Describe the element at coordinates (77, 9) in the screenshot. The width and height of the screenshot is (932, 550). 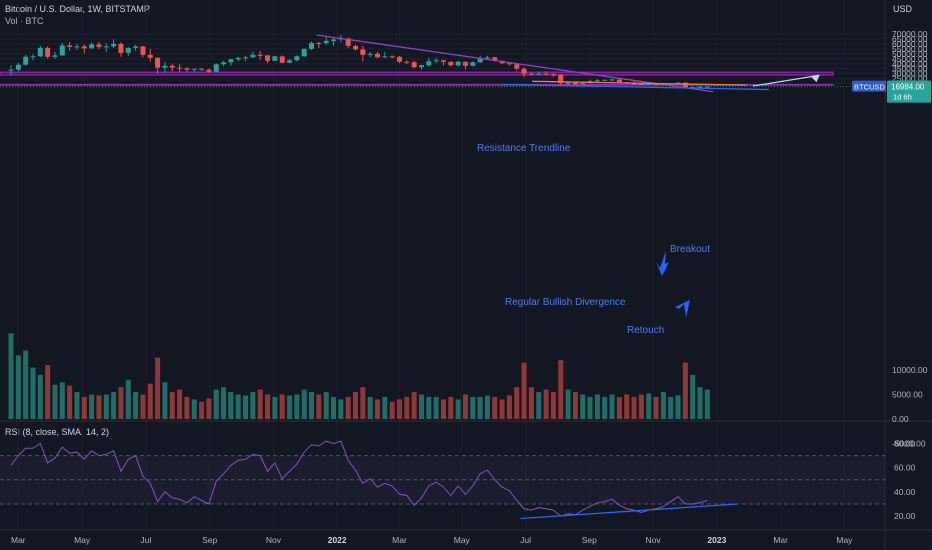
I see `symbol-title: Bitcoin / U.S. Dollar, 1W, BITSTAMP` at that location.